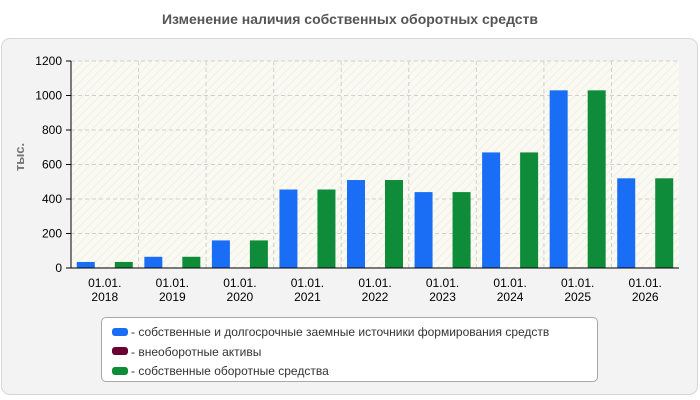 The width and height of the screenshot is (700, 400). I want to click on y-tick-label: 400, so click(52, 199).